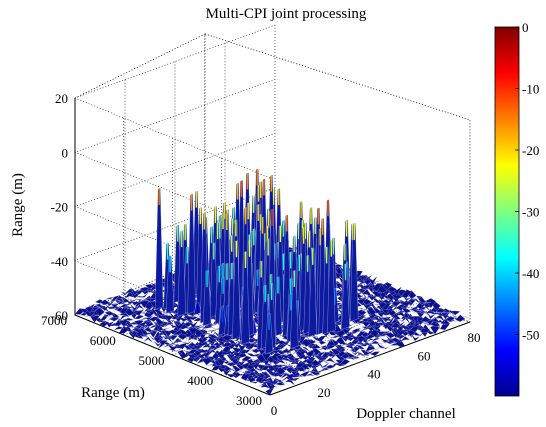 Image resolution: width=546 pixels, height=427 pixels. What do you see at coordinates (103, 340) in the screenshot?
I see `range-tick-label: 6000` at bounding box center [103, 340].